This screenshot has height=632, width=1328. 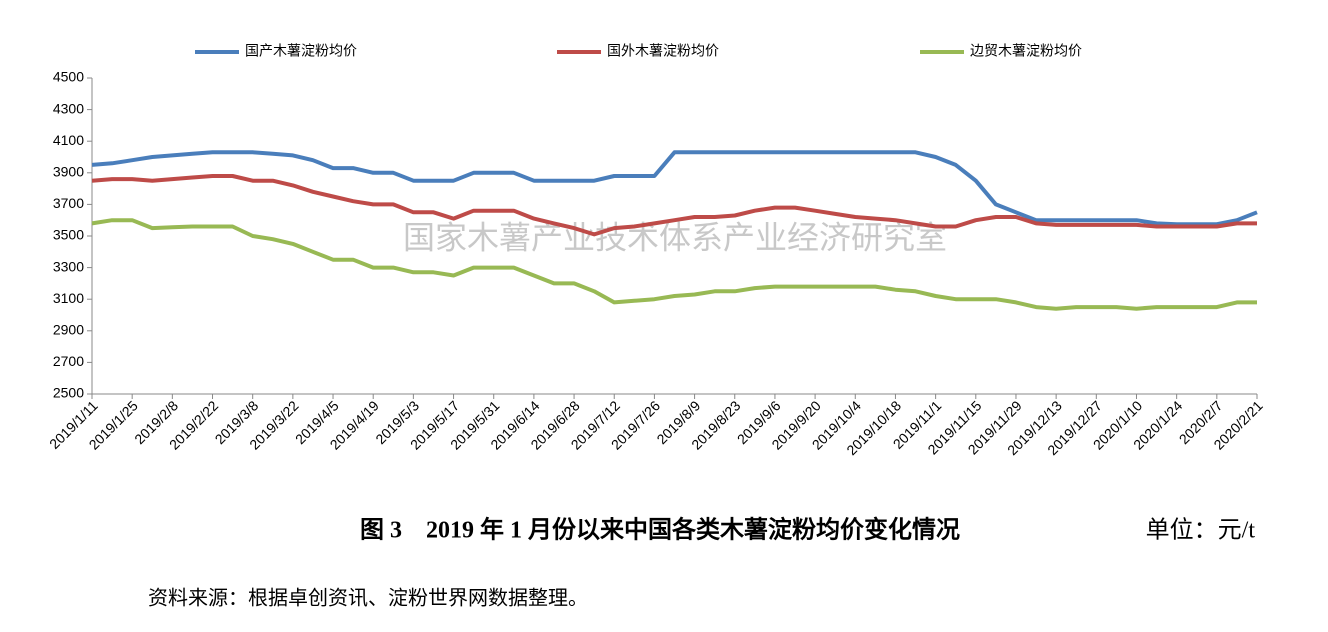 I want to click on y-tick-label: 3300, so click(x=68, y=266).